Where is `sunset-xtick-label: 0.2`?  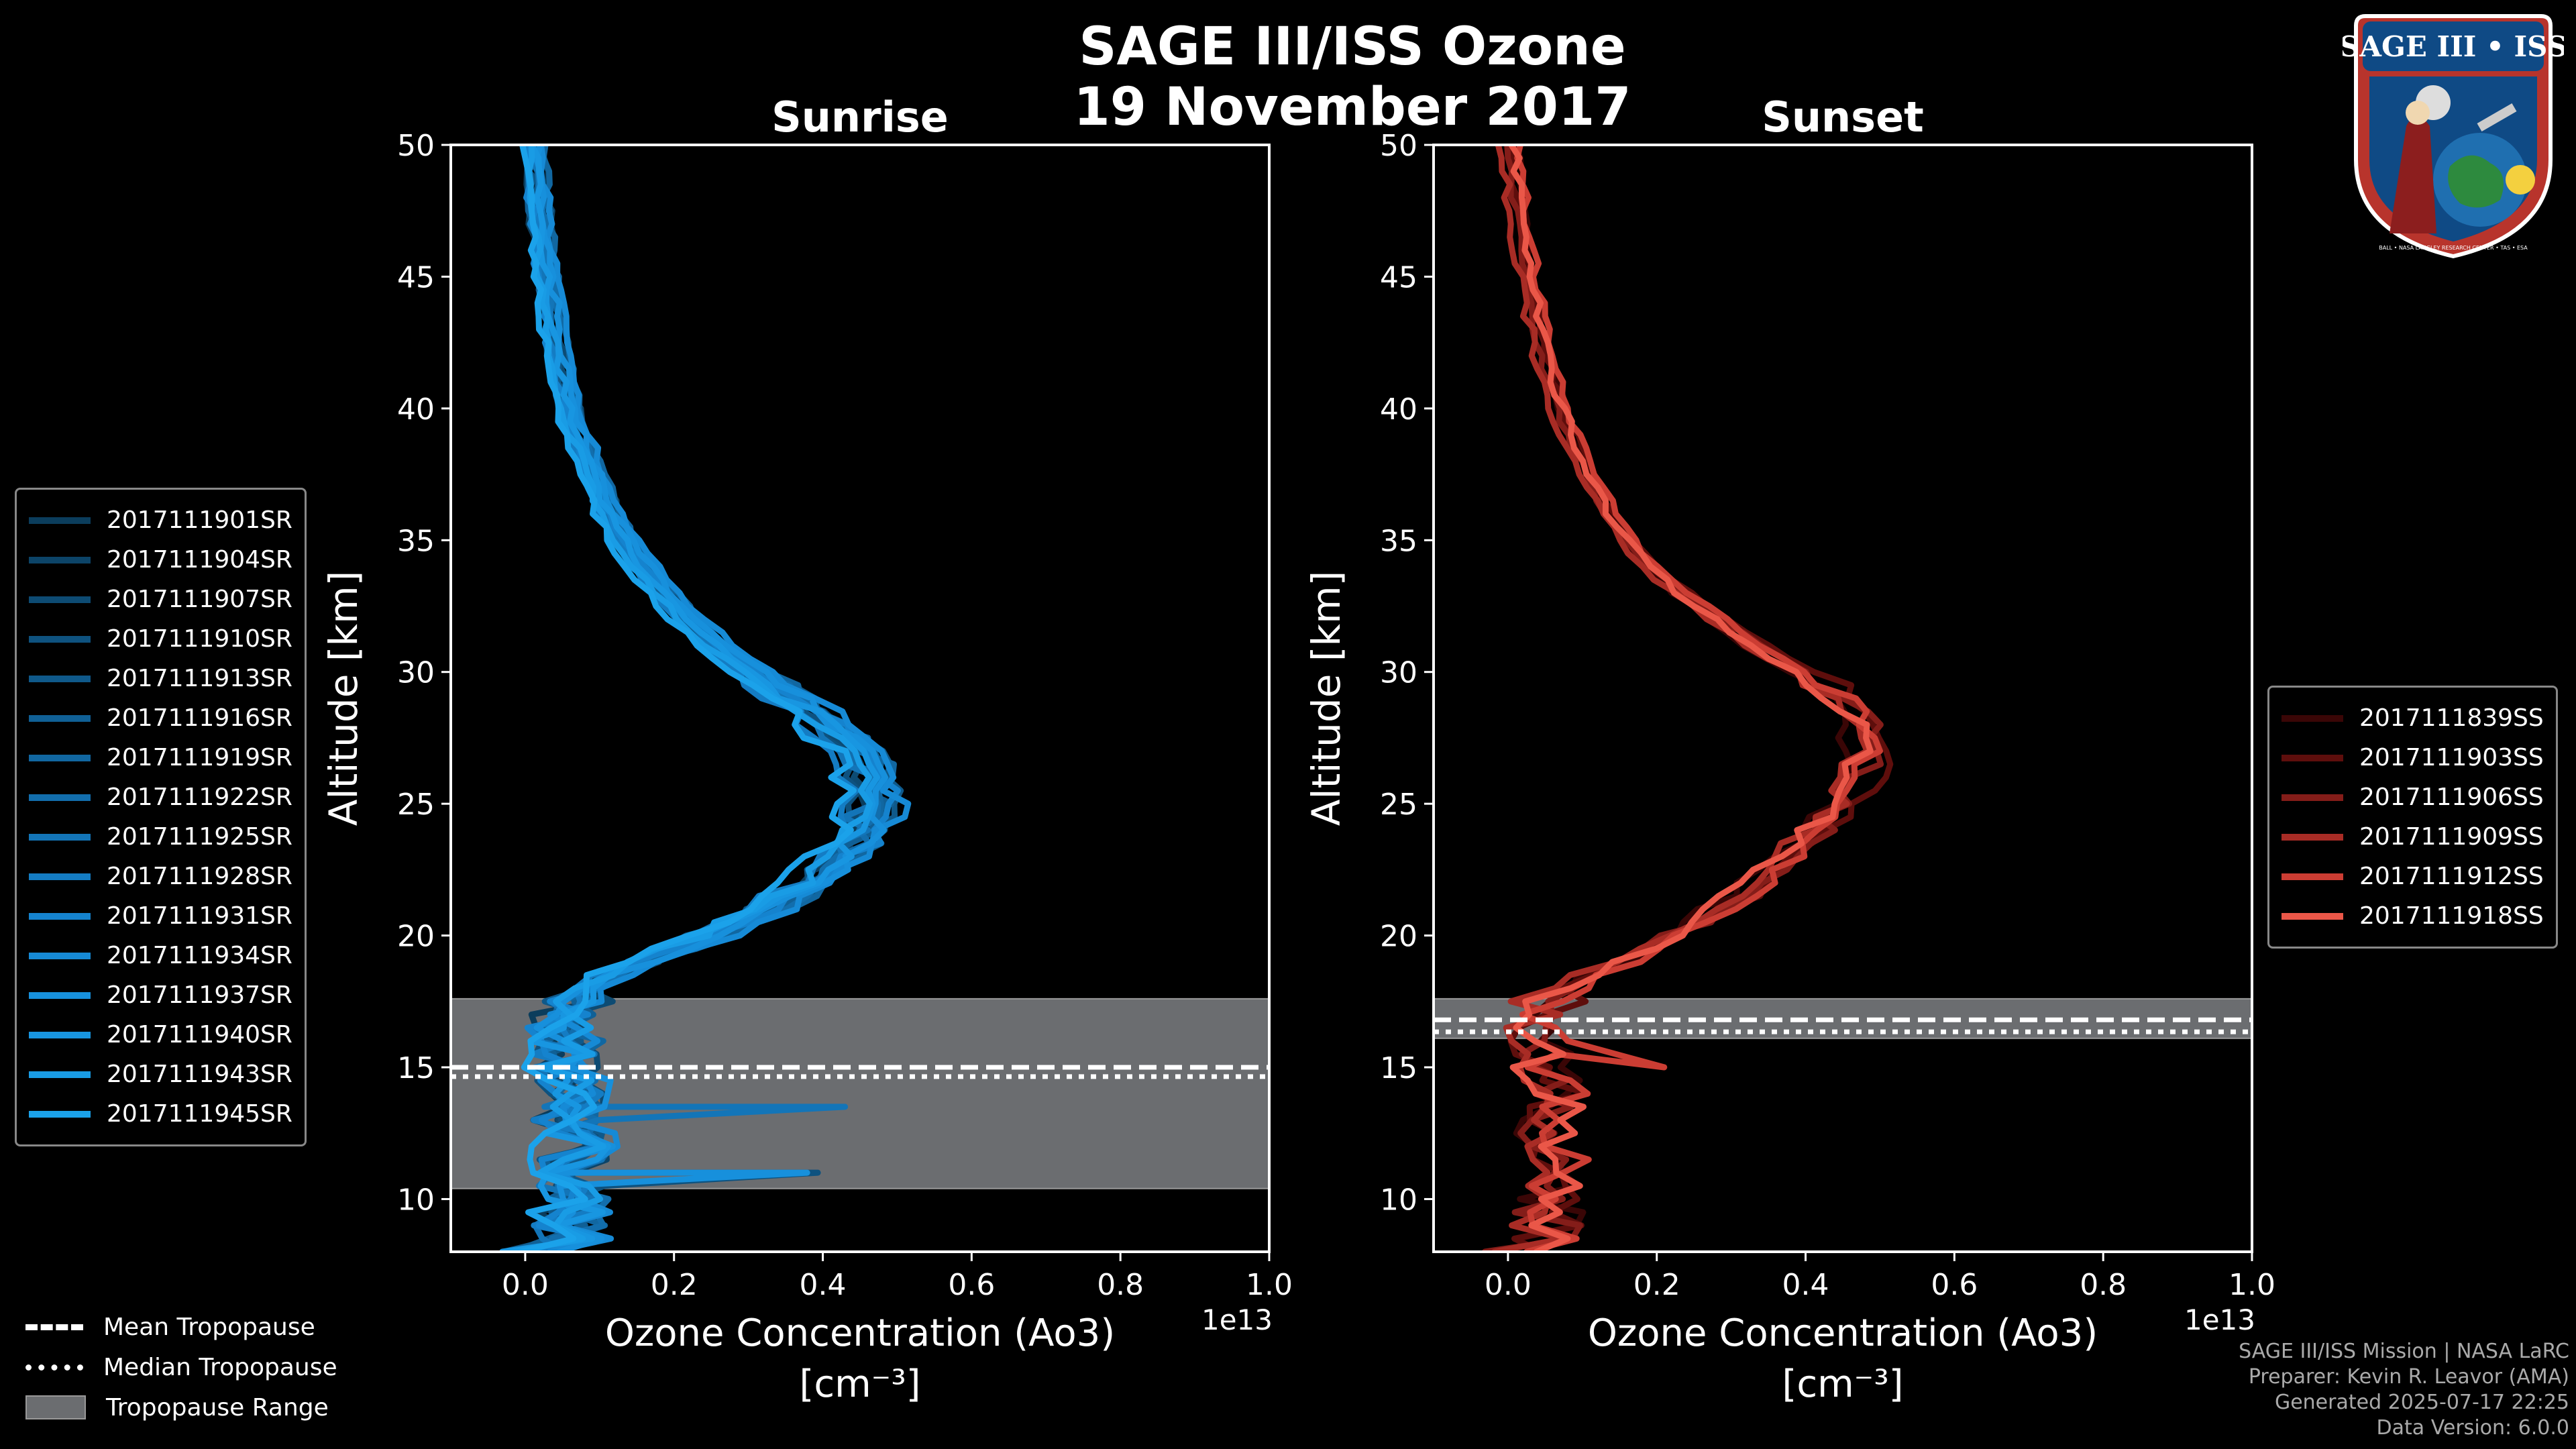 sunset-xtick-label: 0.2 is located at coordinates (1656, 1285).